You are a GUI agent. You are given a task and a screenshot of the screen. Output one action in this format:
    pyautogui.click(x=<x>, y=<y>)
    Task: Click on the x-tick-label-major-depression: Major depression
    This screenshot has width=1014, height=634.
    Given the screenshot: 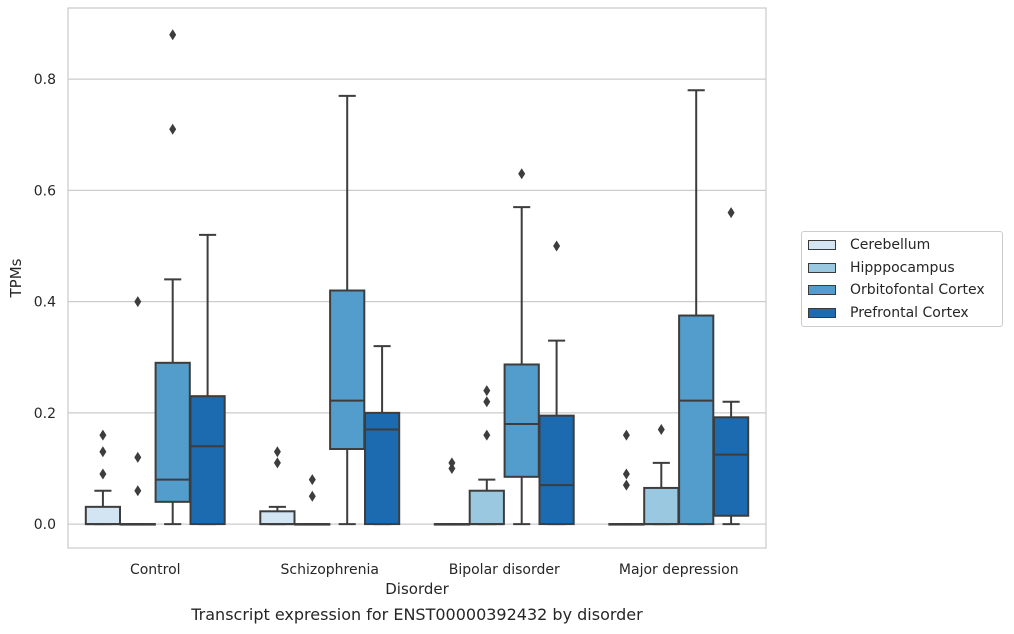 What is the action you would take?
    pyautogui.click(x=679, y=570)
    